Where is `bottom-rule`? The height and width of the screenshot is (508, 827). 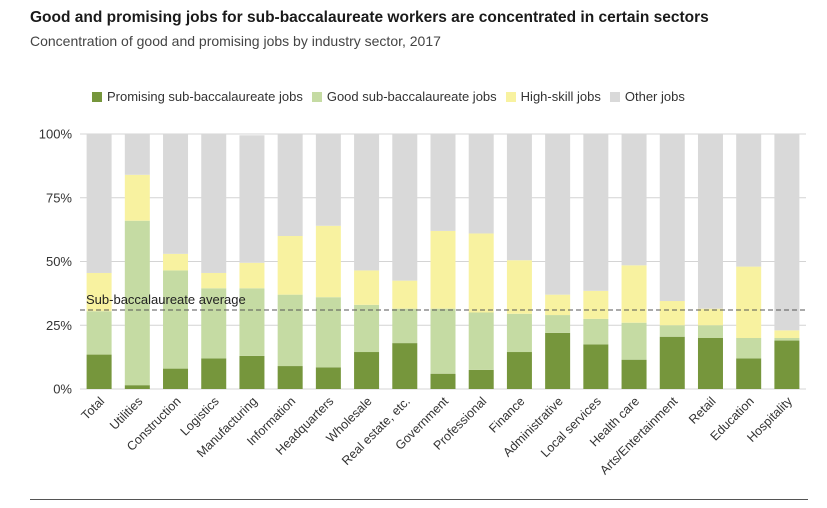 bottom-rule is located at coordinates (419, 499).